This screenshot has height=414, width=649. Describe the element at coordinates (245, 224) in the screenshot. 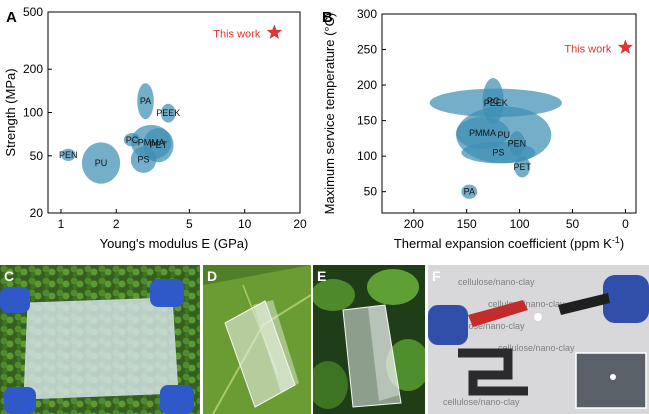

I see `x-tick-label: 10` at that location.